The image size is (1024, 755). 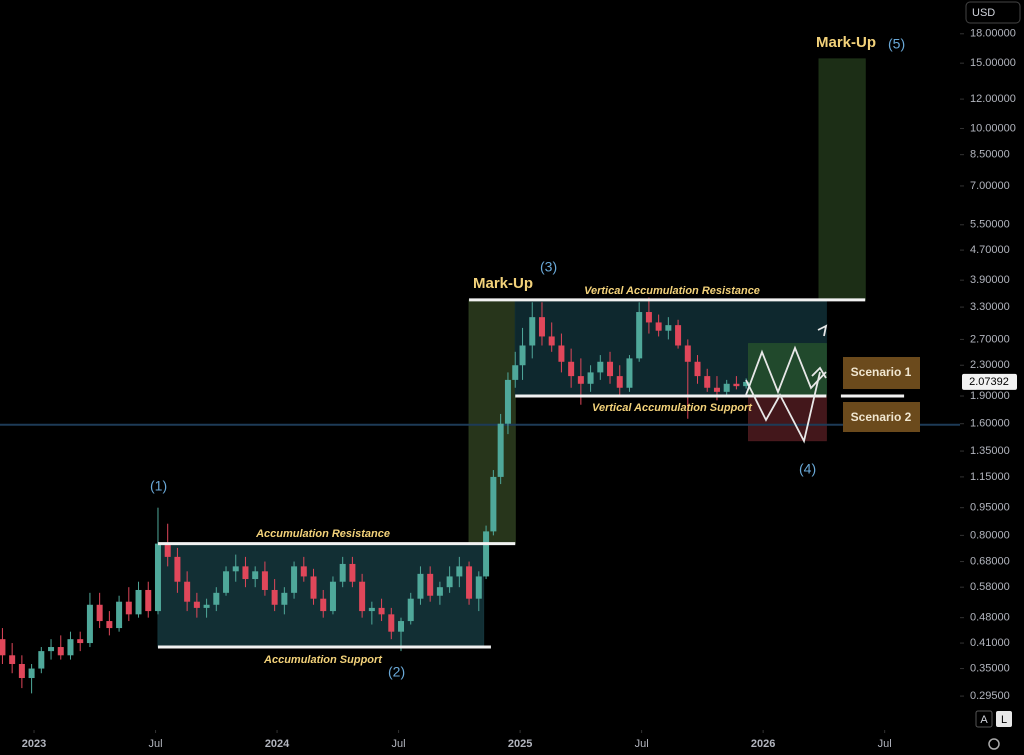 I want to click on y-tick-label: 12.00000, so click(x=993, y=99).